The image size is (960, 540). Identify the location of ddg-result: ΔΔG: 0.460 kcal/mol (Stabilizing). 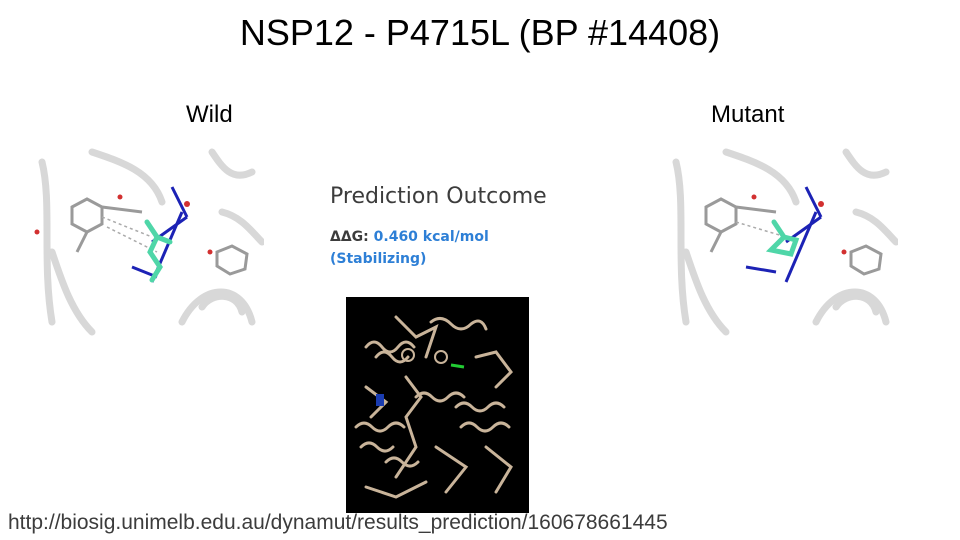
(440, 248).